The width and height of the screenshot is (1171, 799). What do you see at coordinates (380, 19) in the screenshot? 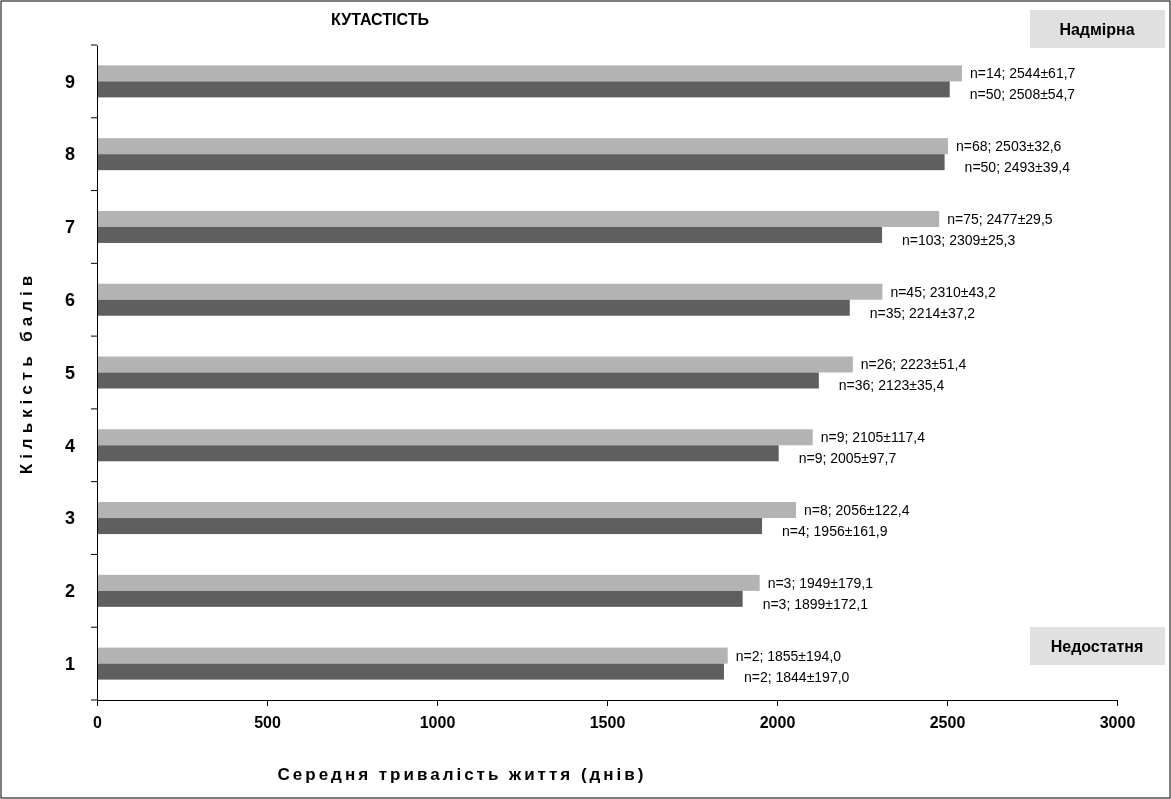
I see `chart-title: КУТАСТІСТЬ` at bounding box center [380, 19].